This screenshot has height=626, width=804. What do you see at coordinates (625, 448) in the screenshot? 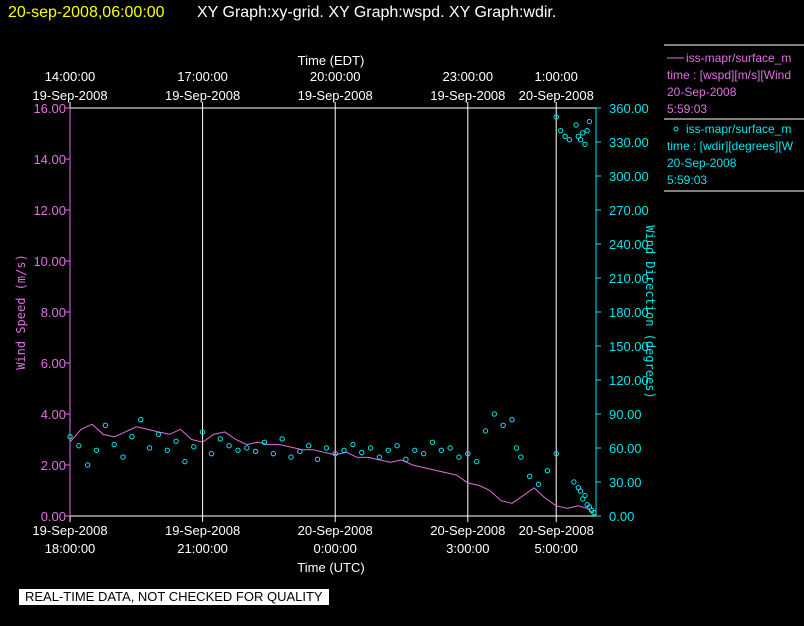
I see `right-tick-label: 60.00` at bounding box center [625, 448].